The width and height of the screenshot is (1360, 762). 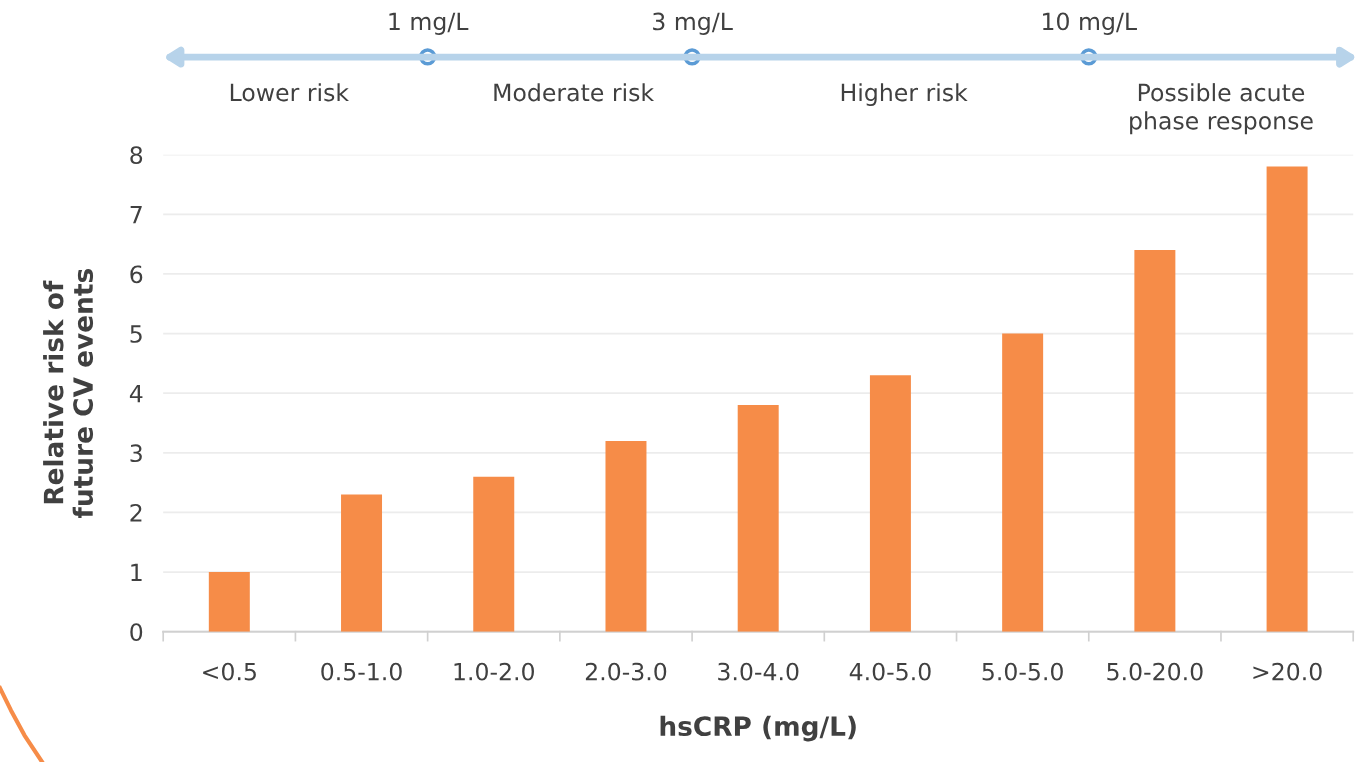 What do you see at coordinates (1155, 671) in the screenshot?
I see `x-tick-label: 5.0-20.0` at bounding box center [1155, 671].